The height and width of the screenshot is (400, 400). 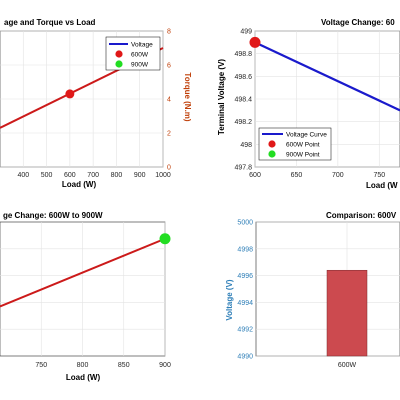 I want to click on y-tick-label: 4998, so click(x=245, y=249).